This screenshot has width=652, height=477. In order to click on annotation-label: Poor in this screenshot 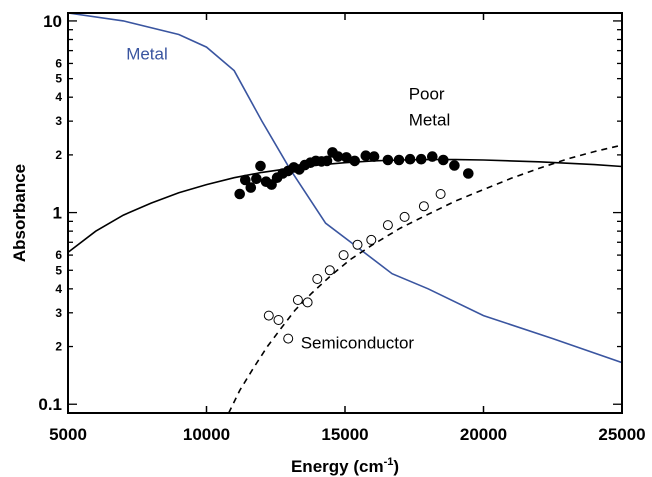, I will do `click(427, 93)`.